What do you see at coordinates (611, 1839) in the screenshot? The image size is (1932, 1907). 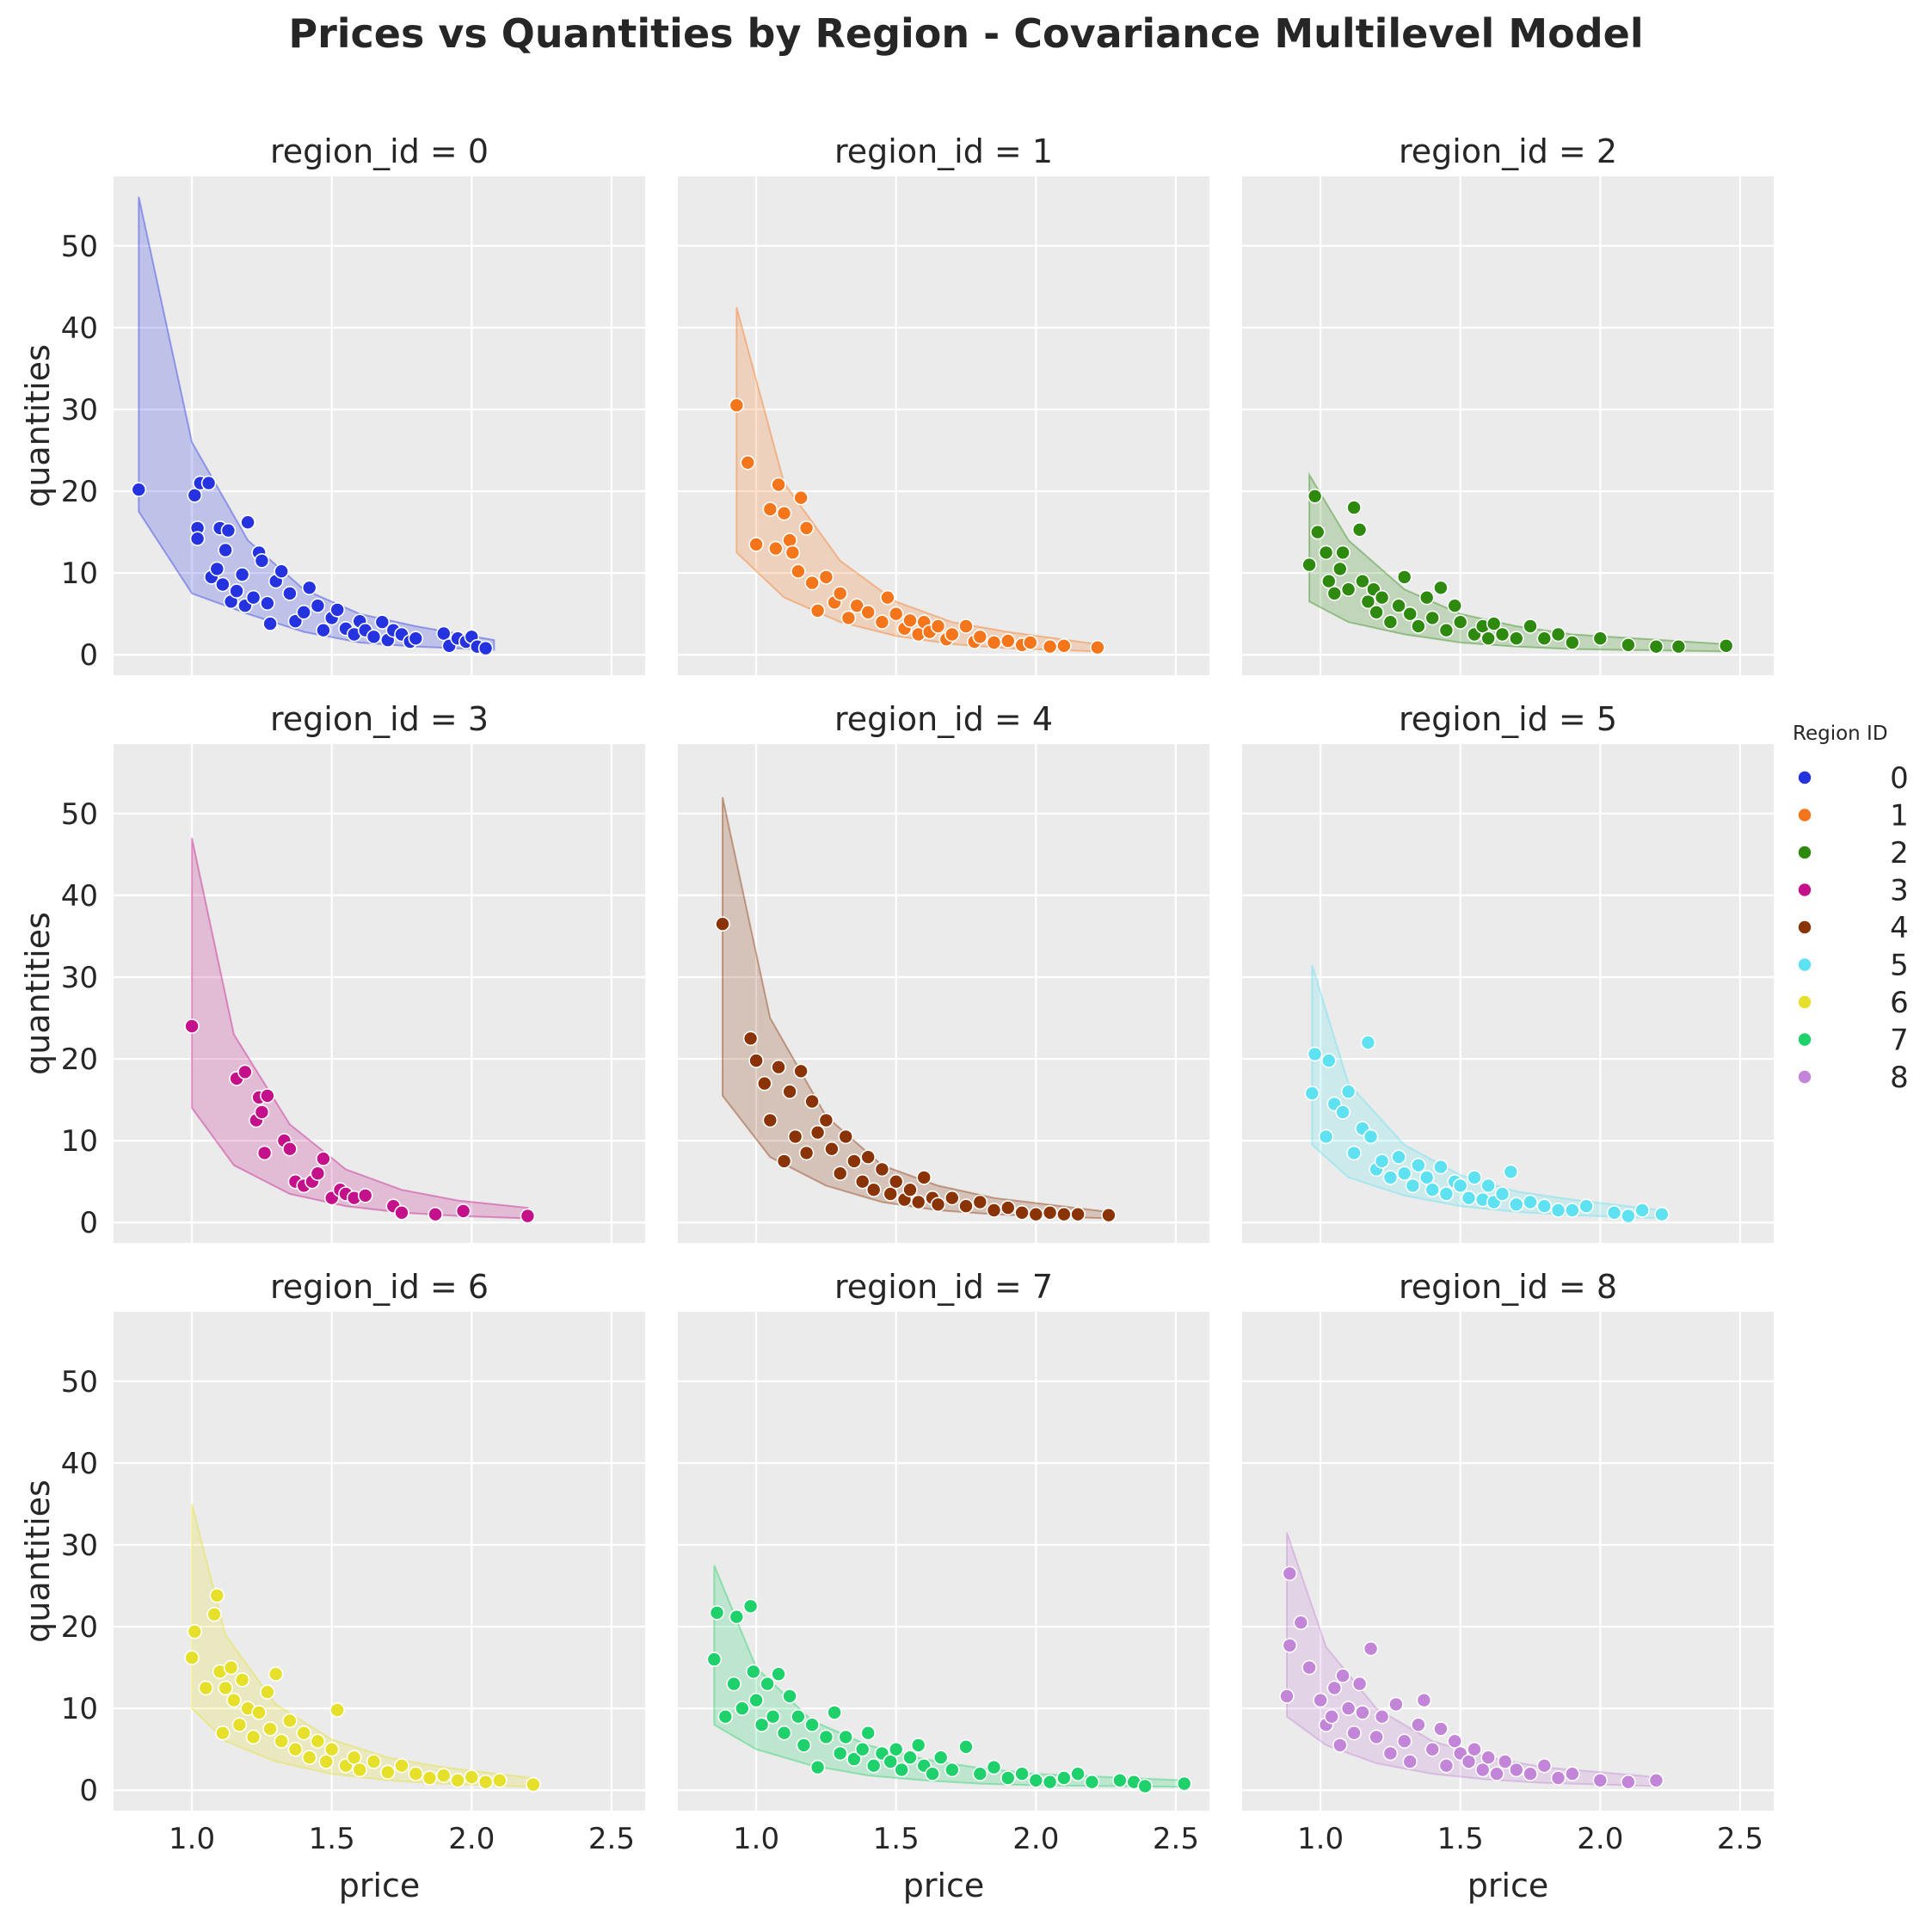 I see `x-tick-label: 2.5` at bounding box center [611, 1839].